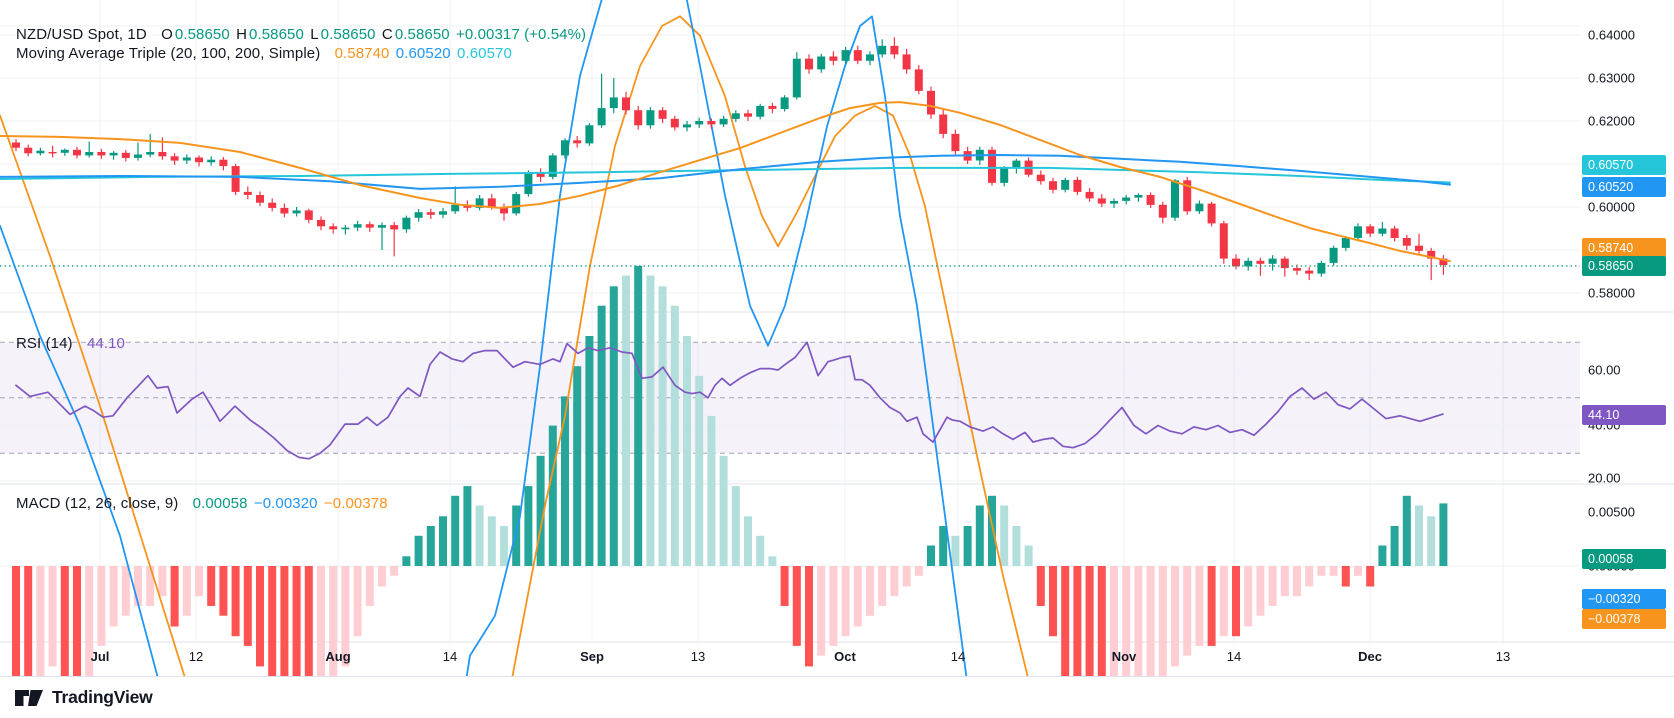 This screenshot has height=718, width=1674. Describe the element at coordinates (196, 656) in the screenshot. I see `time-axis-label: 12` at that location.